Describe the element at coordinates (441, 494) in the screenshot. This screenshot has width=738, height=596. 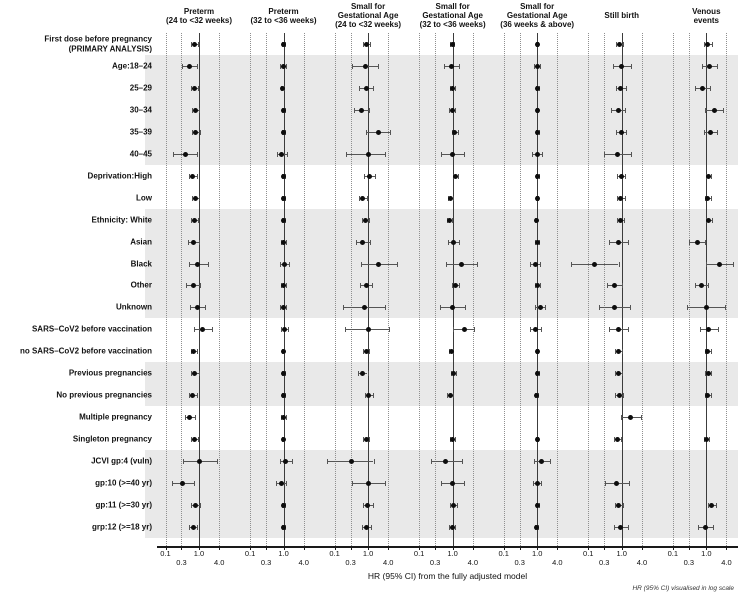
I see `group-band` at that location.